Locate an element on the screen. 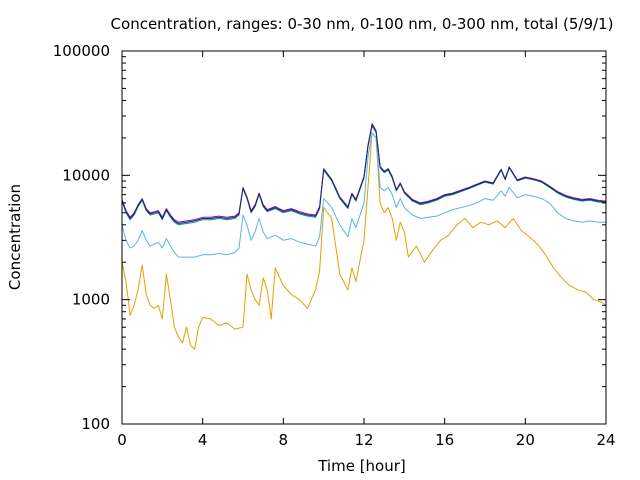 This screenshot has height=480, width=640. x-tick-label: 12 is located at coordinates (363, 440).